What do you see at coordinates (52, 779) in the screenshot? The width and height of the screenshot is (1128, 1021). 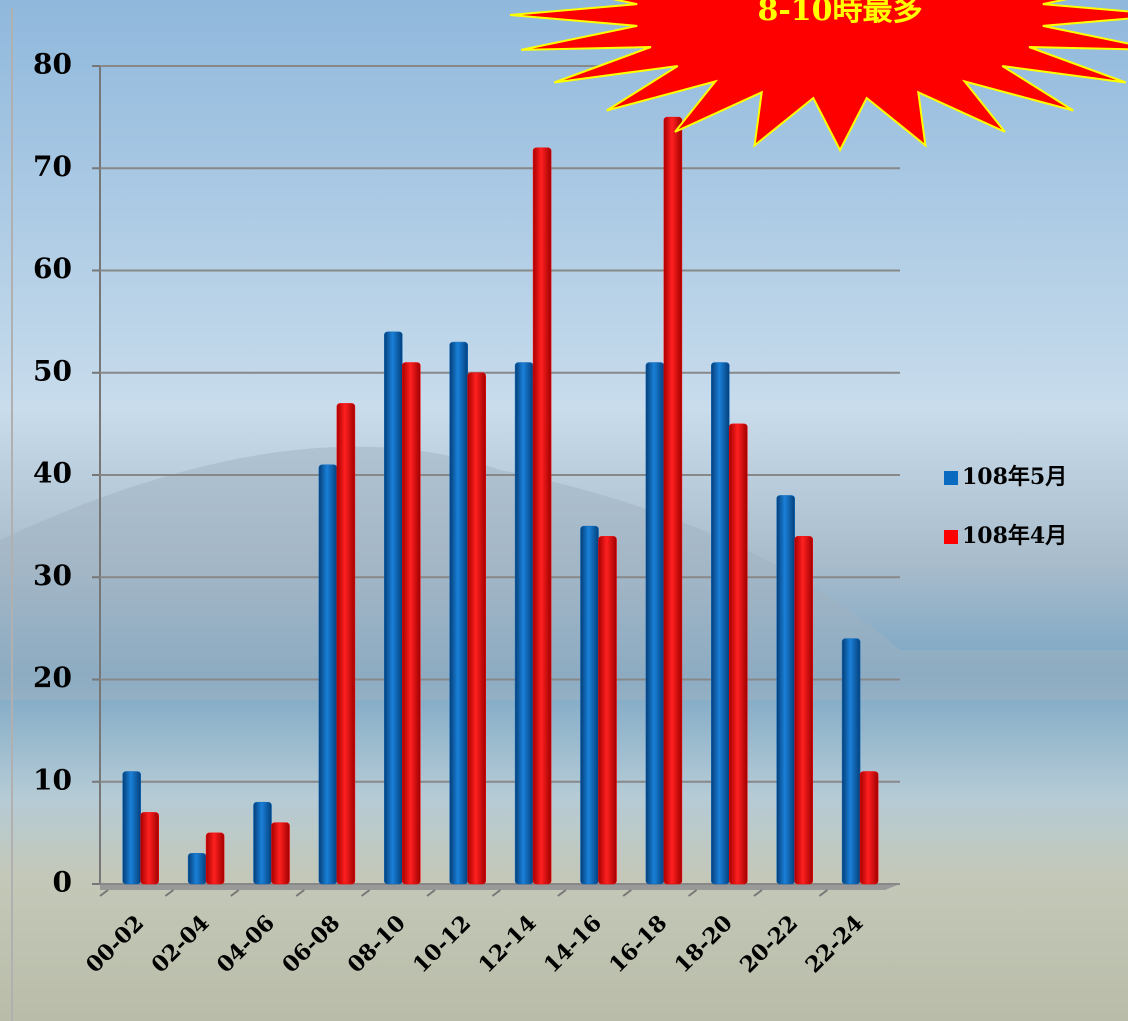 I see `y-tick-label: 10` at bounding box center [52, 779].